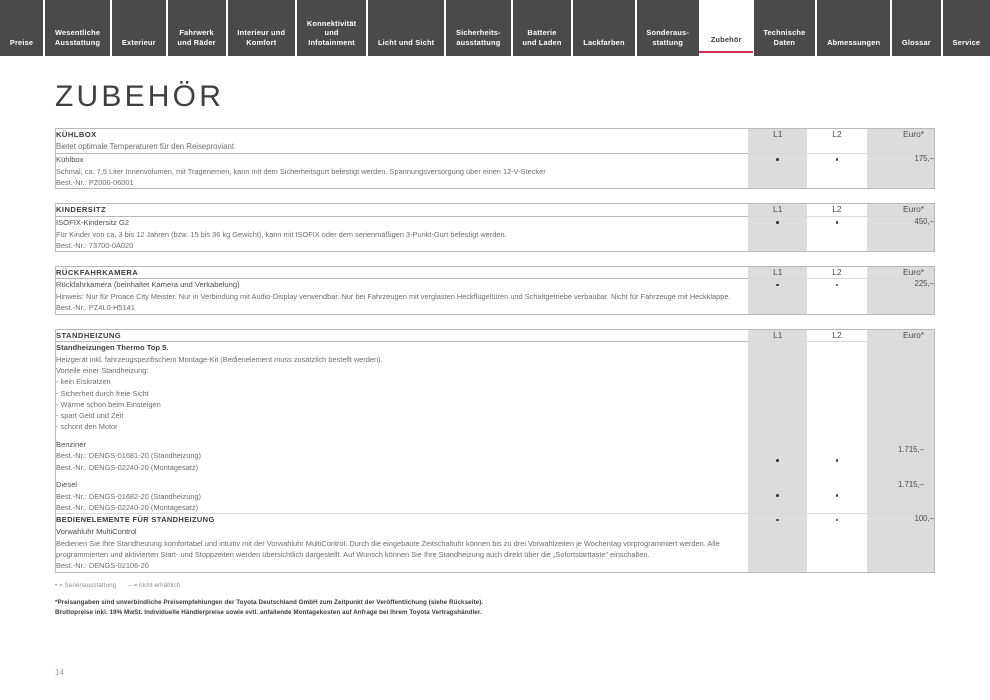 Image resolution: width=990 pixels, height=700 pixels. What do you see at coordinates (102, 371) in the screenshot?
I see `item-detail: Vorteile einer Standheizung:` at bounding box center [102, 371].